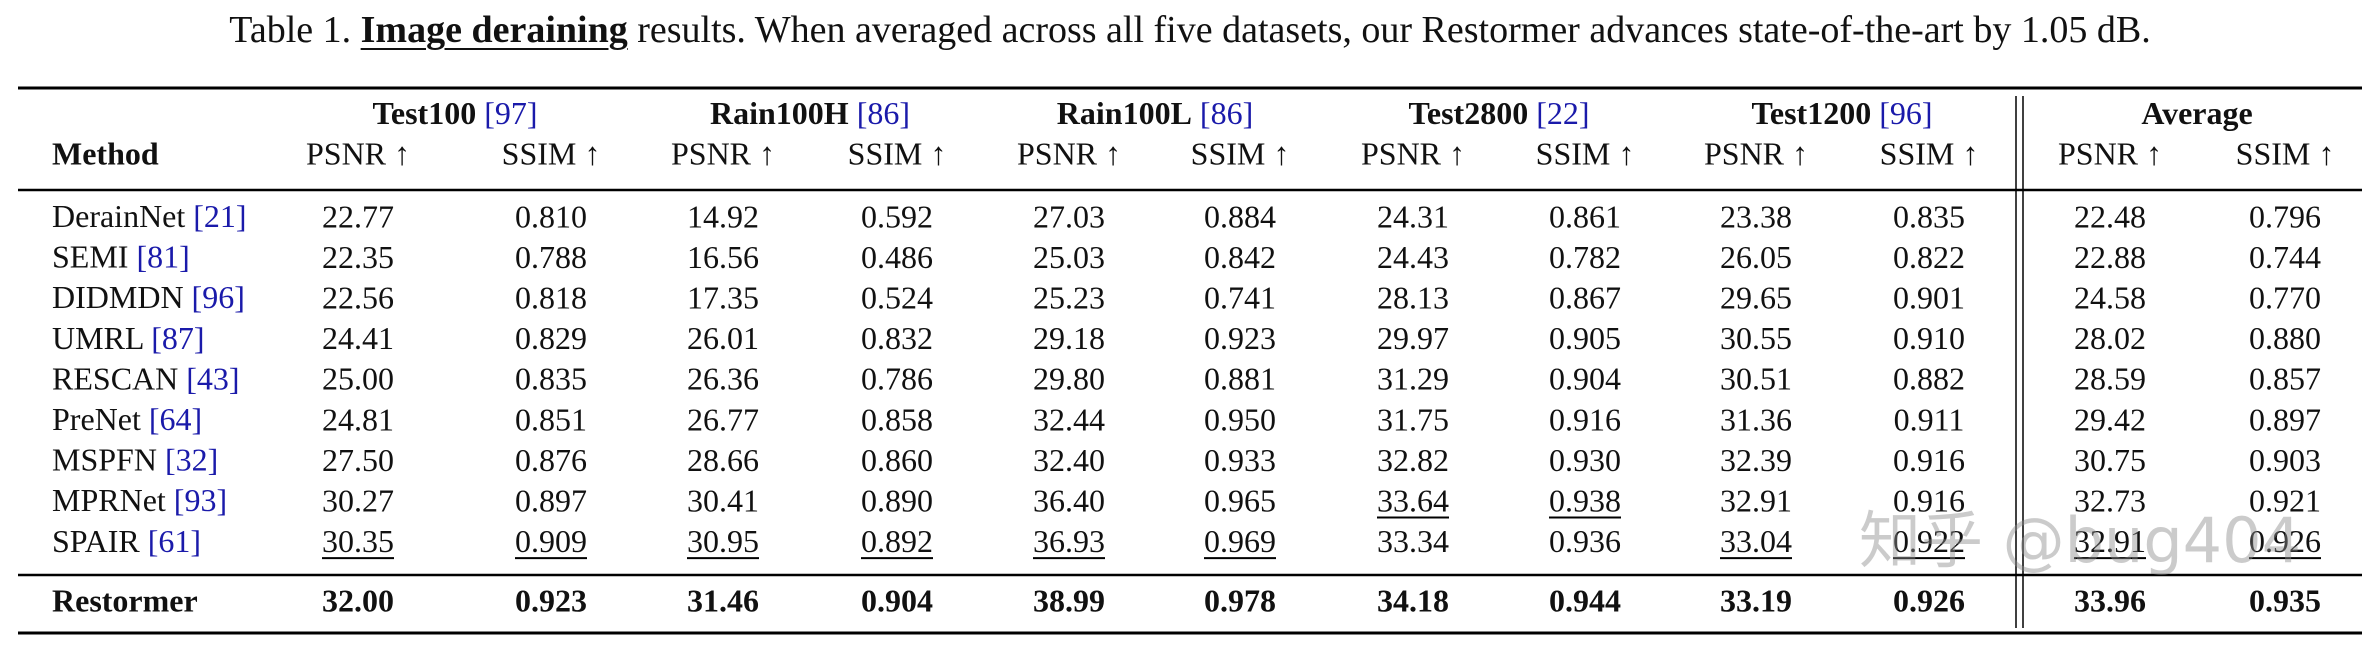 This screenshot has height=654, width=2380. What do you see at coordinates (1929, 419) in the screenshot?
I see `cell: 0.911` at bounding box center [1929, 419].